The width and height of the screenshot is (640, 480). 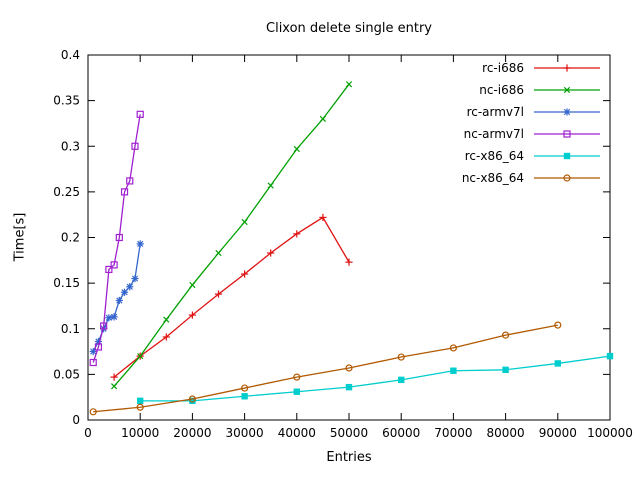 I want to click on legend-label: rc-armv7l, so click(x=495, y=112).